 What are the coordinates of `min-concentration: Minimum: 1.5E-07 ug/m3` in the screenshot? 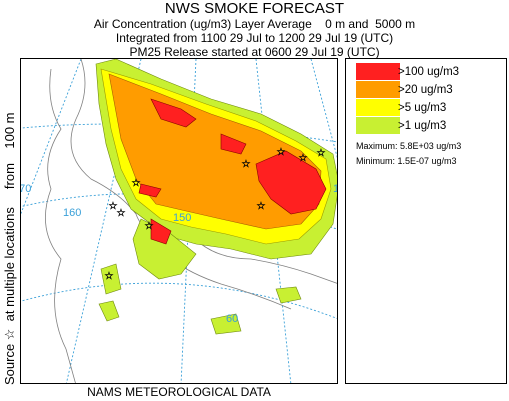 It's located at (406, 161).